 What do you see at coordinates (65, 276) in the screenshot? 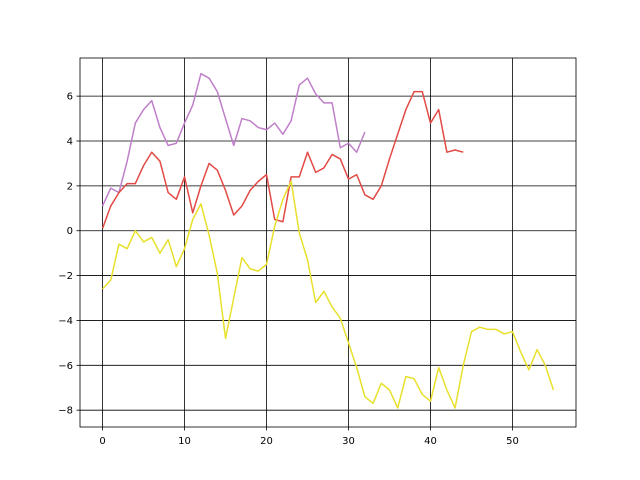
I see `y-tick-label: −2` at bounding box center [65, 276].